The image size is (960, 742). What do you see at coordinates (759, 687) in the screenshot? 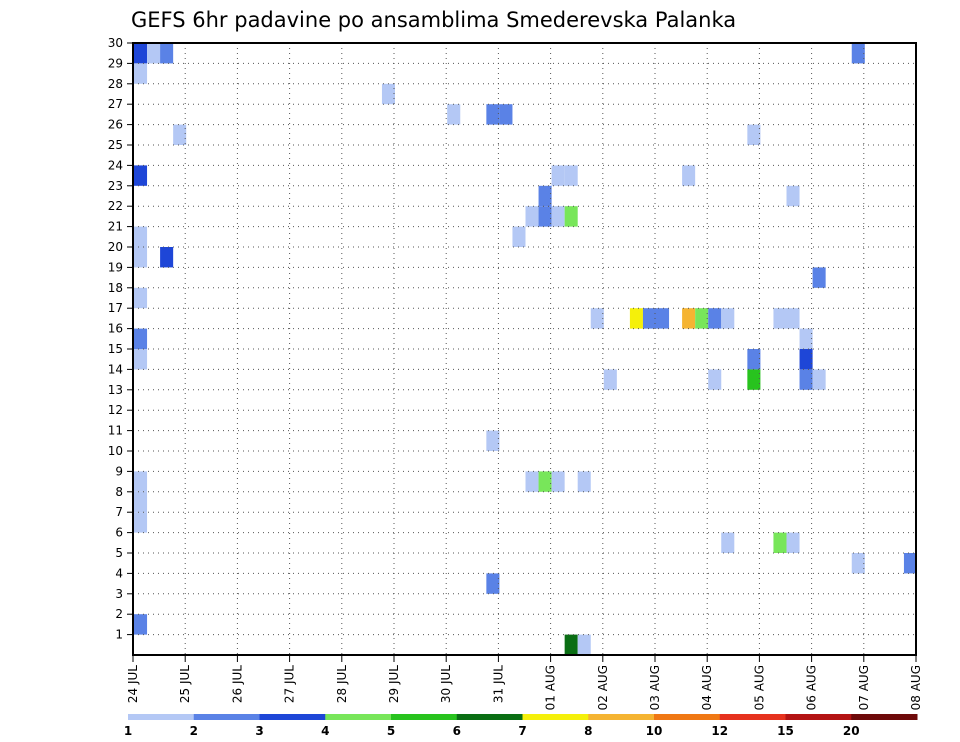
I see `x-tick-label: 05 AUG` at bounding box center [759, 687].